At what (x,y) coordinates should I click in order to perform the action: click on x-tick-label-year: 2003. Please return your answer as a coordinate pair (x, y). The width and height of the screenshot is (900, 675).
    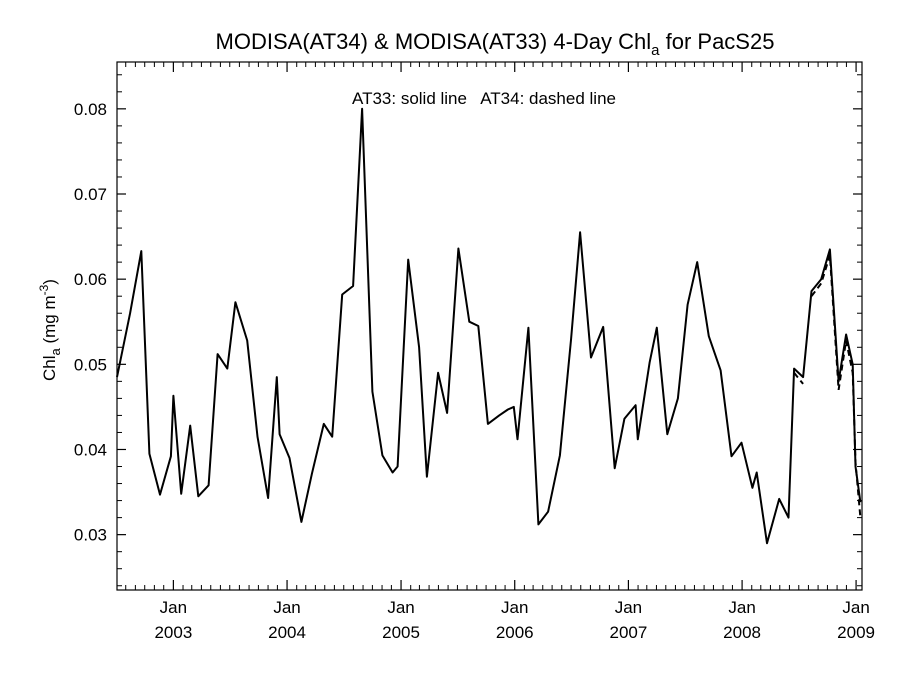
    Looking at the image, I should click on (173, 632).